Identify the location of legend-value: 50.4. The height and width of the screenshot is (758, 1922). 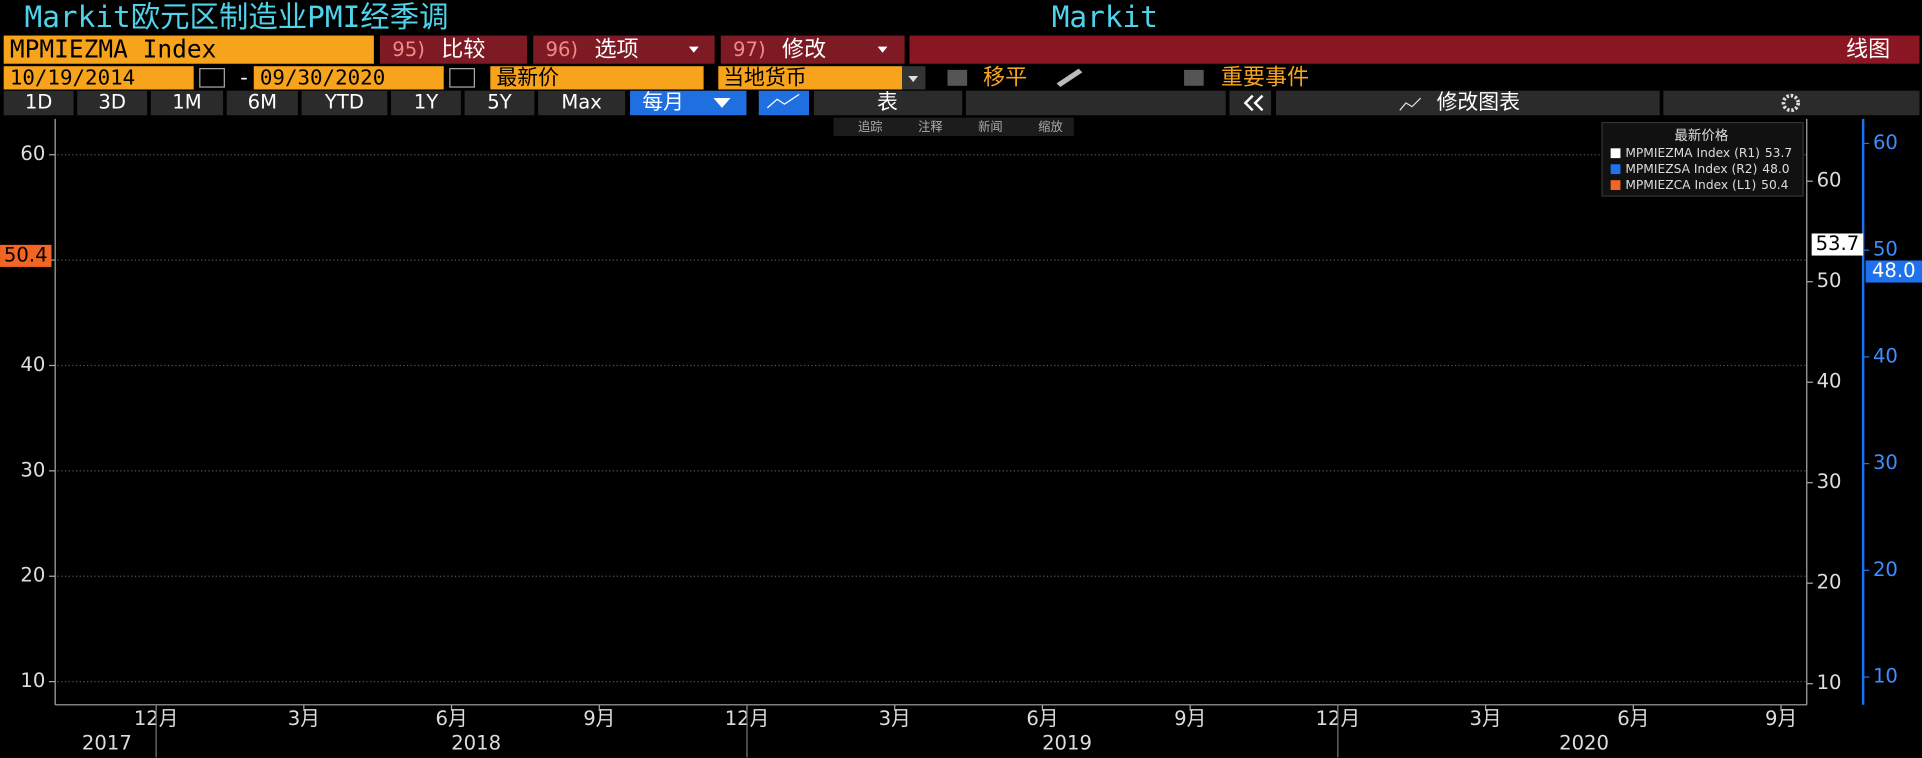
(1774, 185).